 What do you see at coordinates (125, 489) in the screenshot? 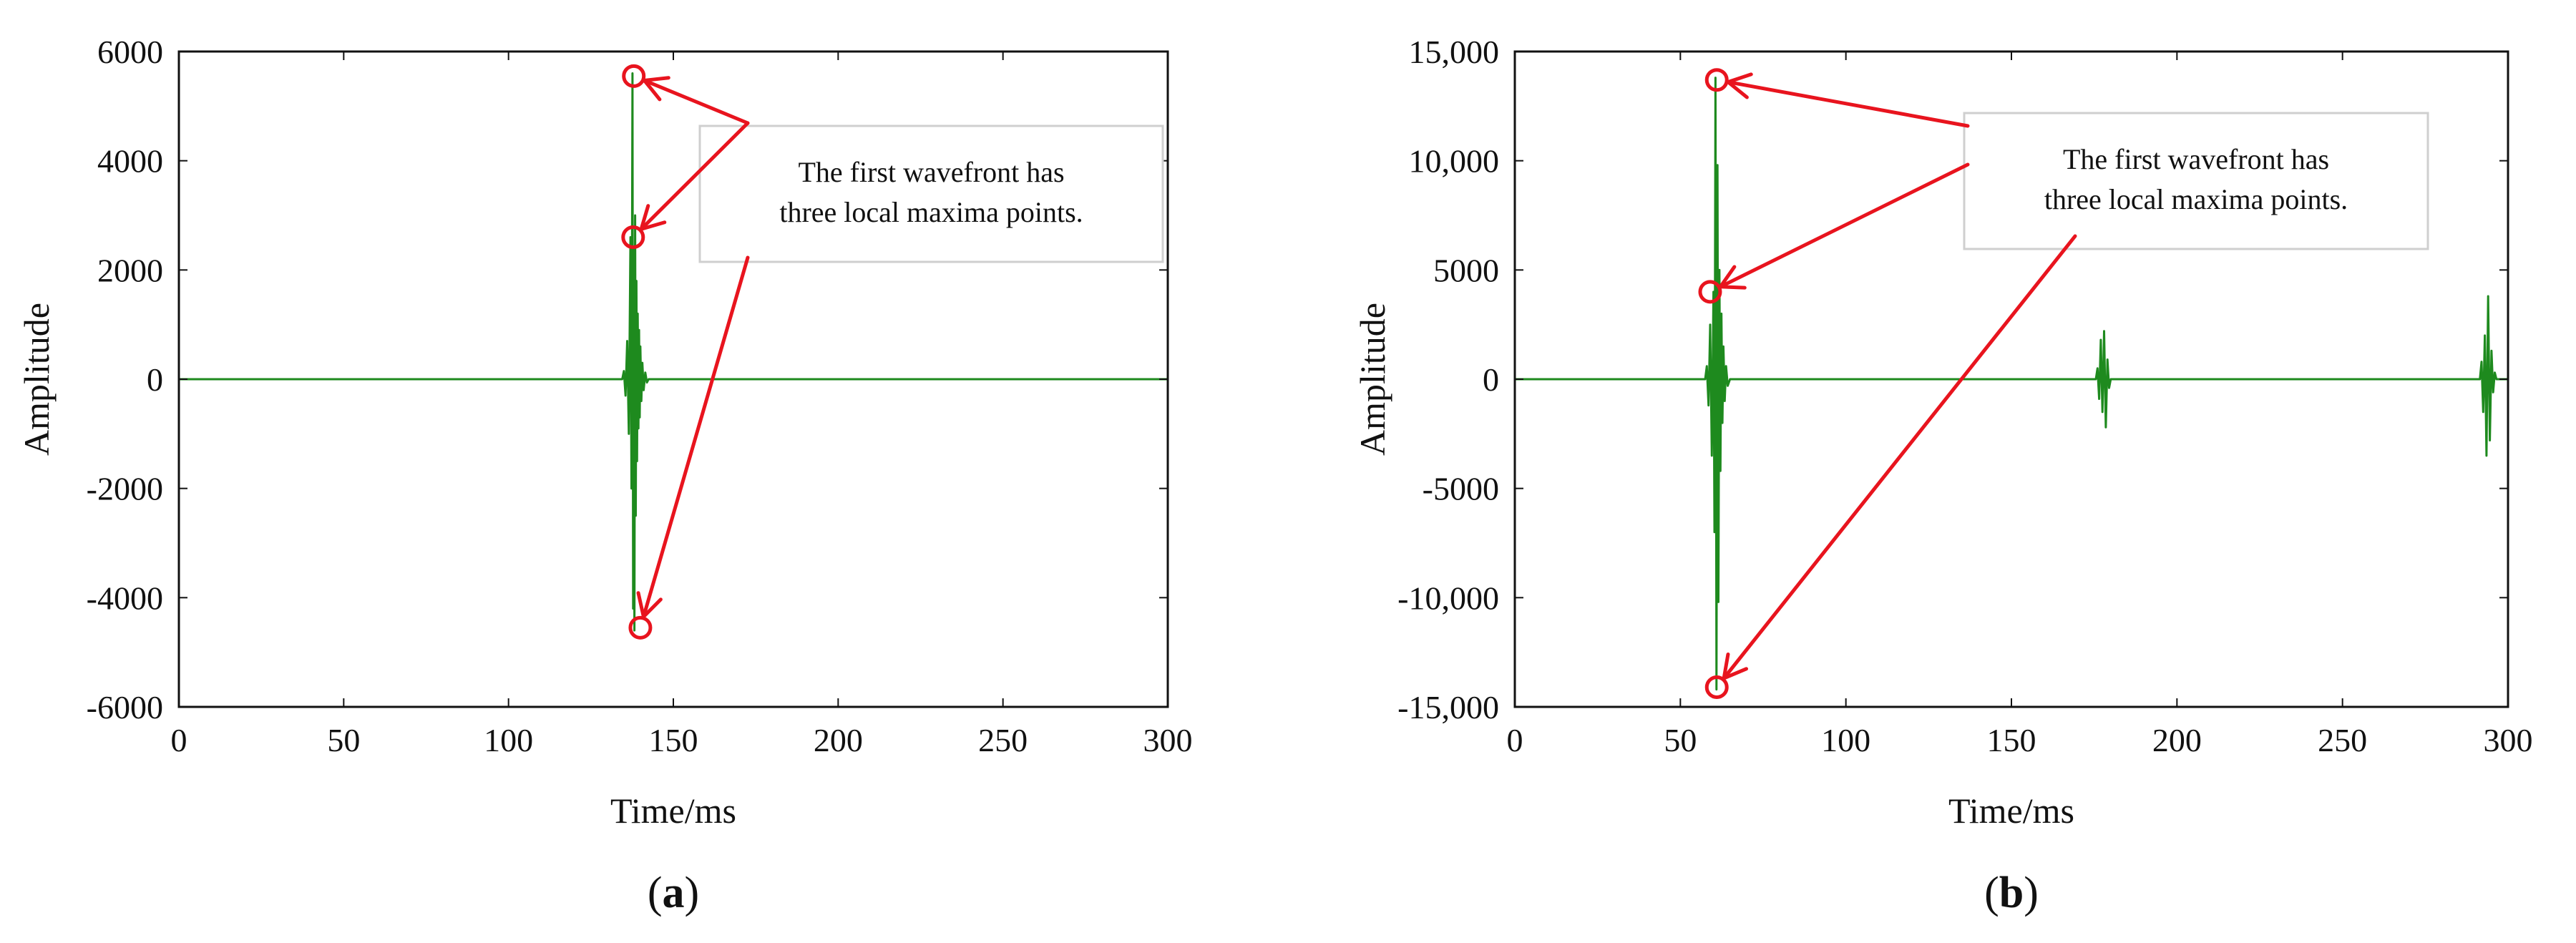
I see `y-tick-label: -2000` at bounding box center [125, 489].